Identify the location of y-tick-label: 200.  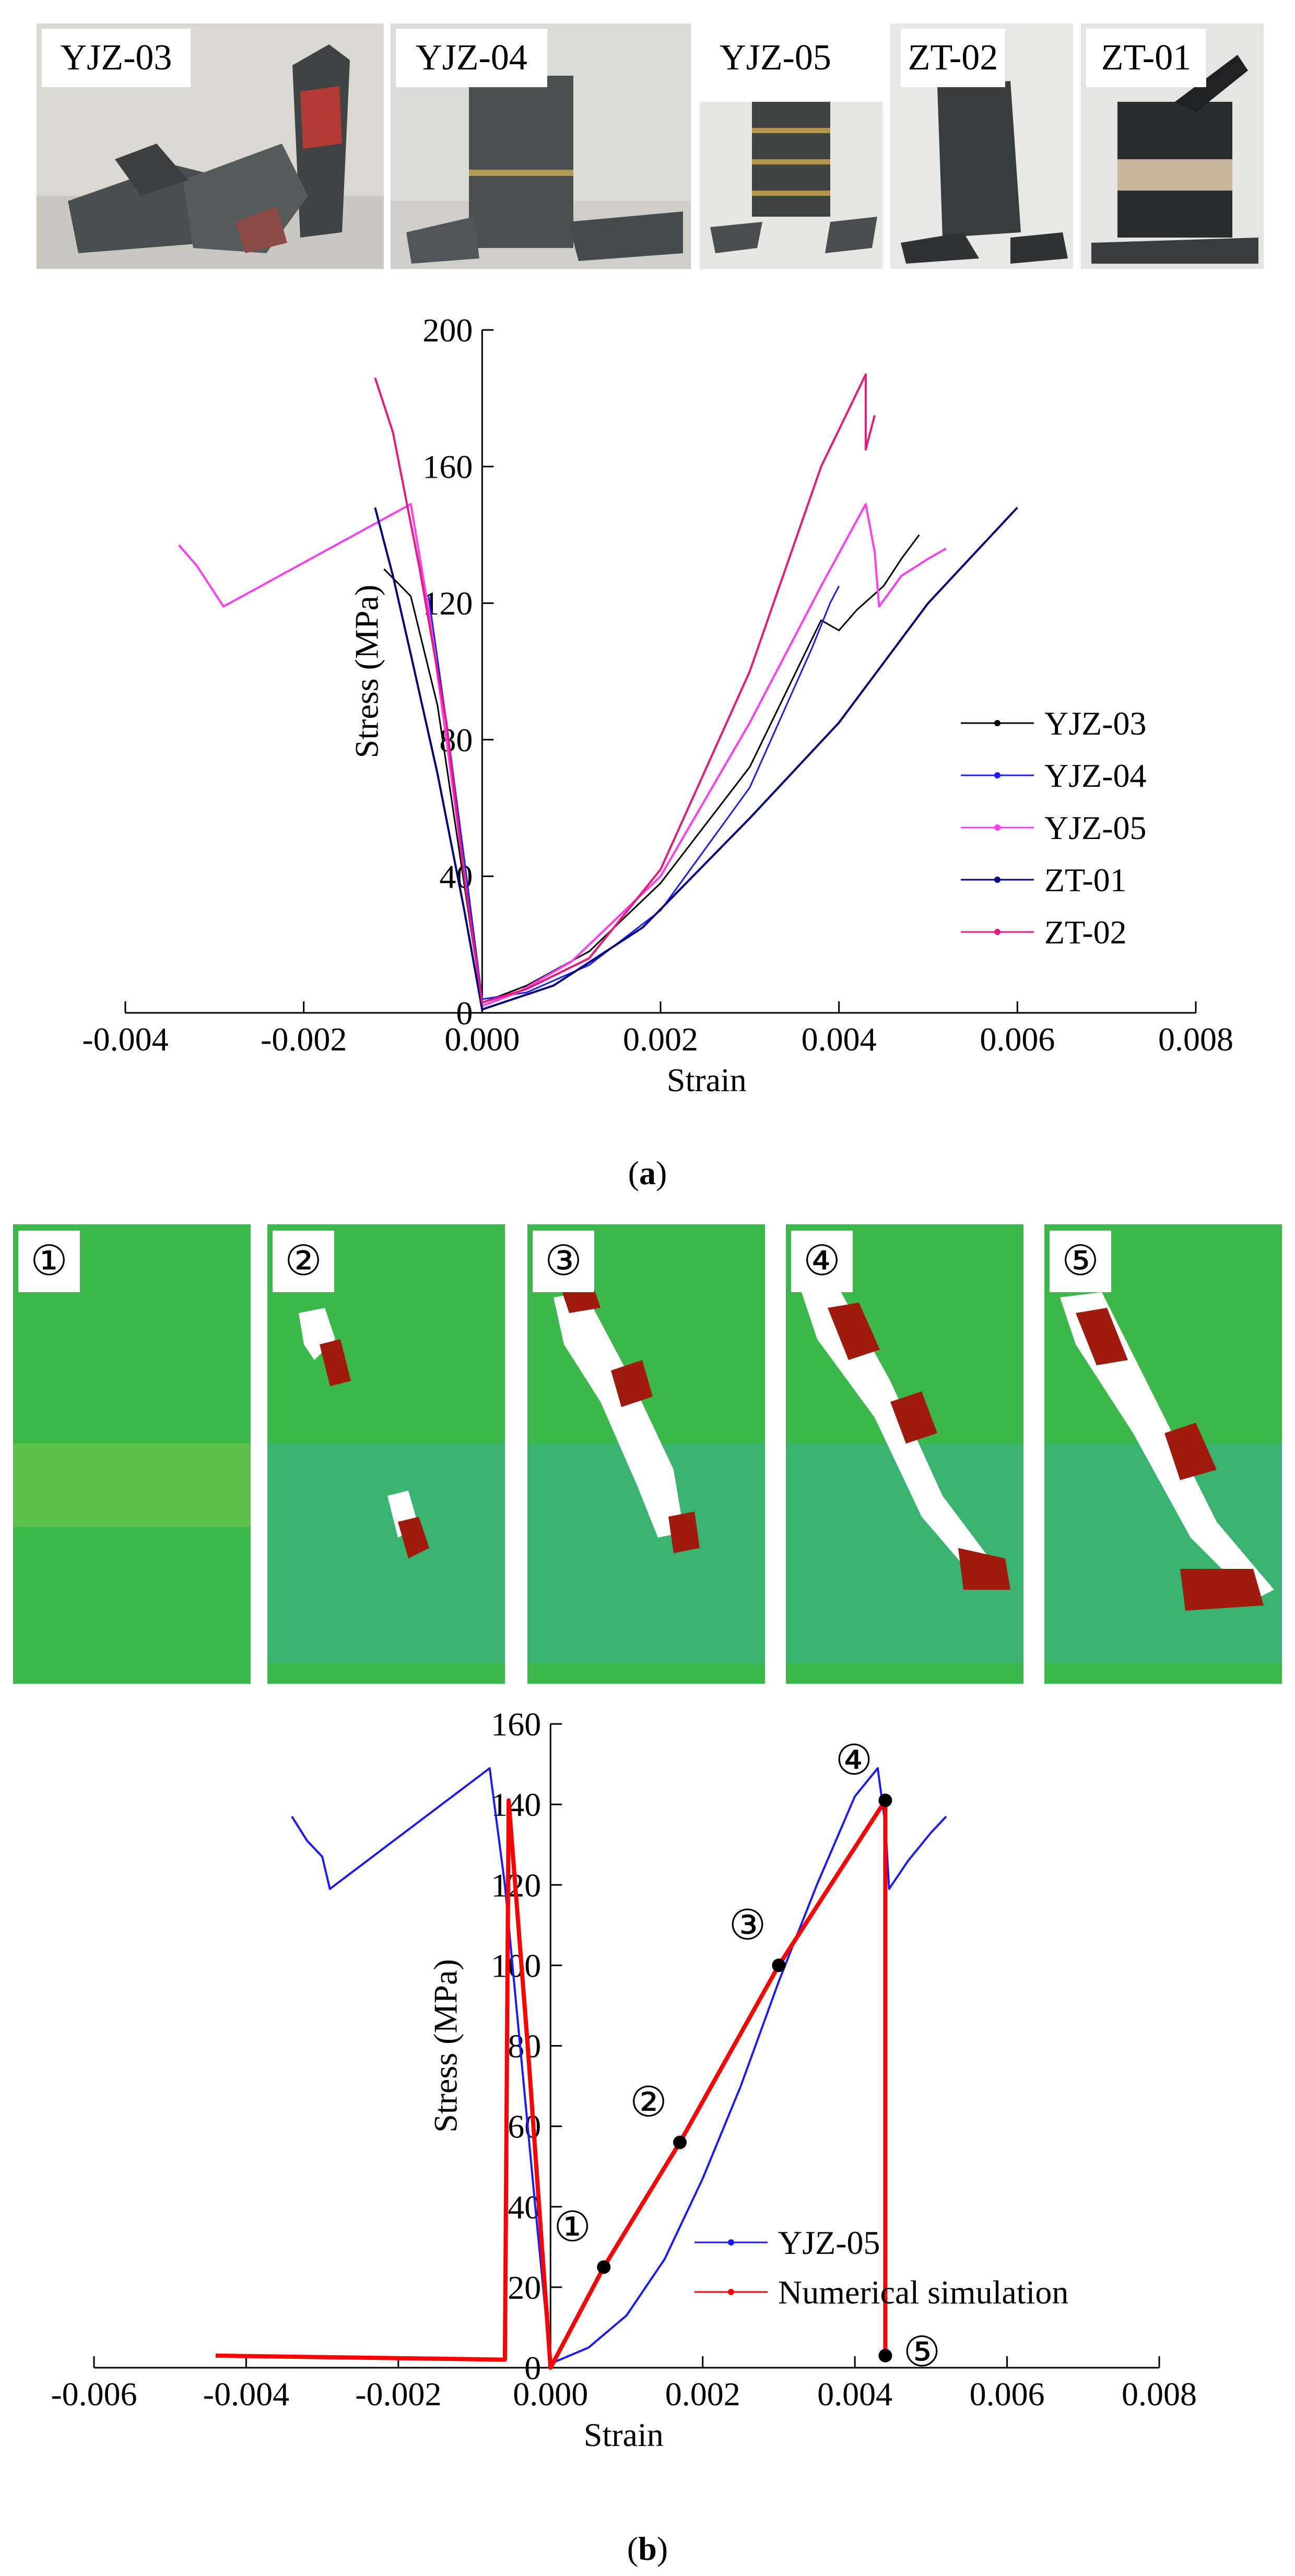
(447, 330).